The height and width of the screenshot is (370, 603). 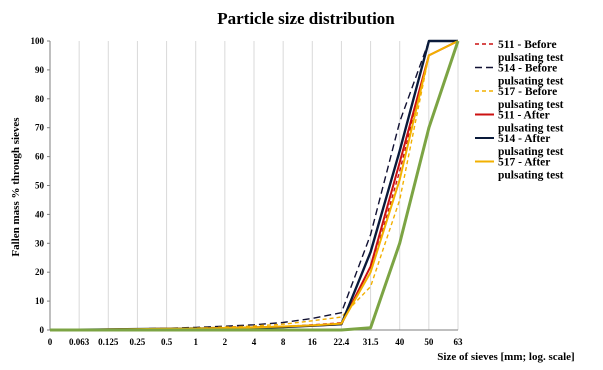 What do you see at coordinates (40, 99) in the screenshot?
I see `y-tick-label: 80` at bounding box center [40, 99].